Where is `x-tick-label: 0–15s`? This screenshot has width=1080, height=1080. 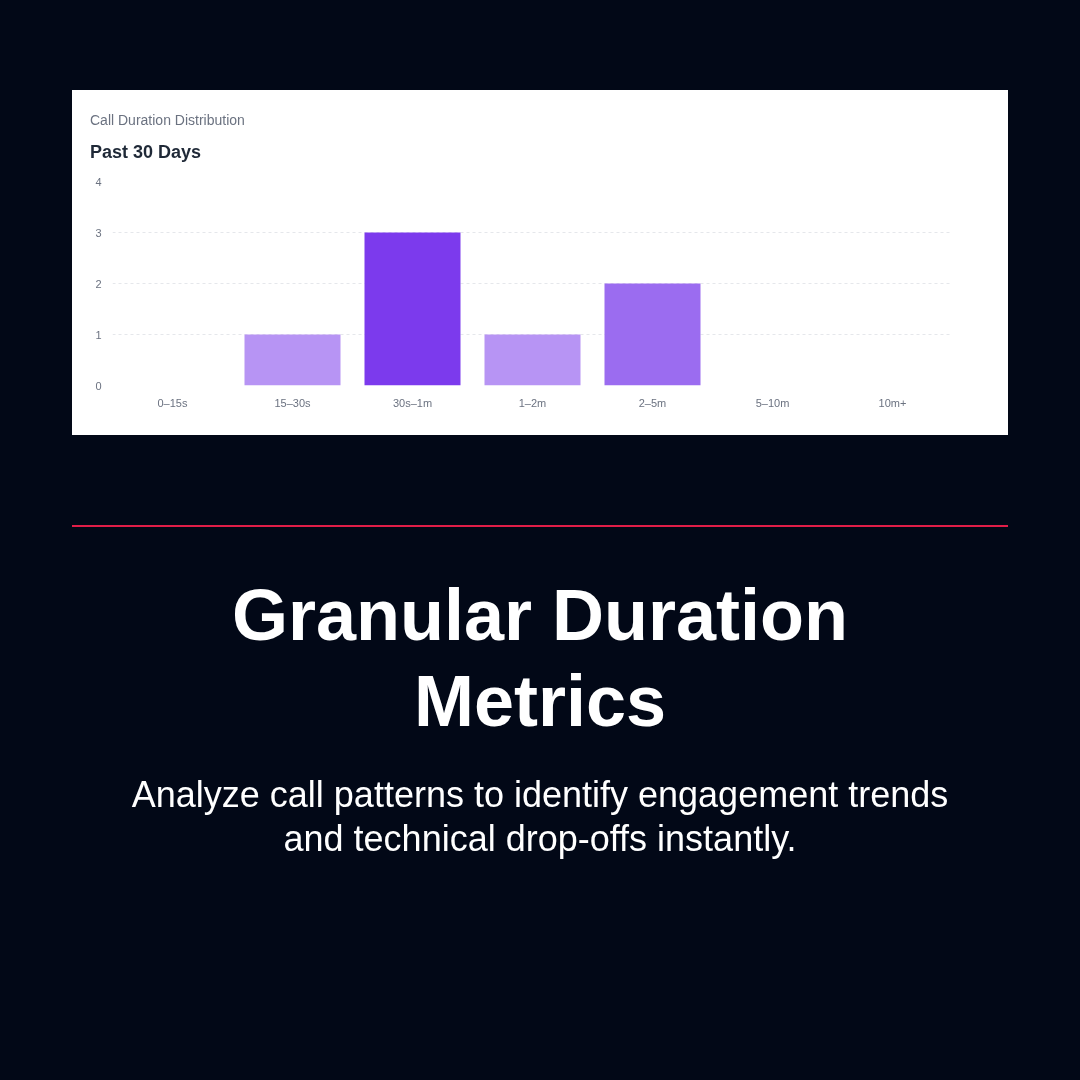 x-tick-label: 0–15s is located at coordinates (172, 402).